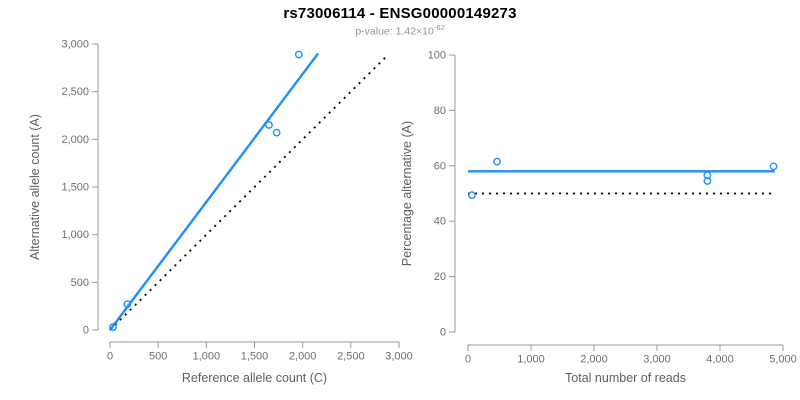 The width and height of the screenshot is (800, 400). I want to click on x-axis-title: Reference allele count (C), so click(254, 378).